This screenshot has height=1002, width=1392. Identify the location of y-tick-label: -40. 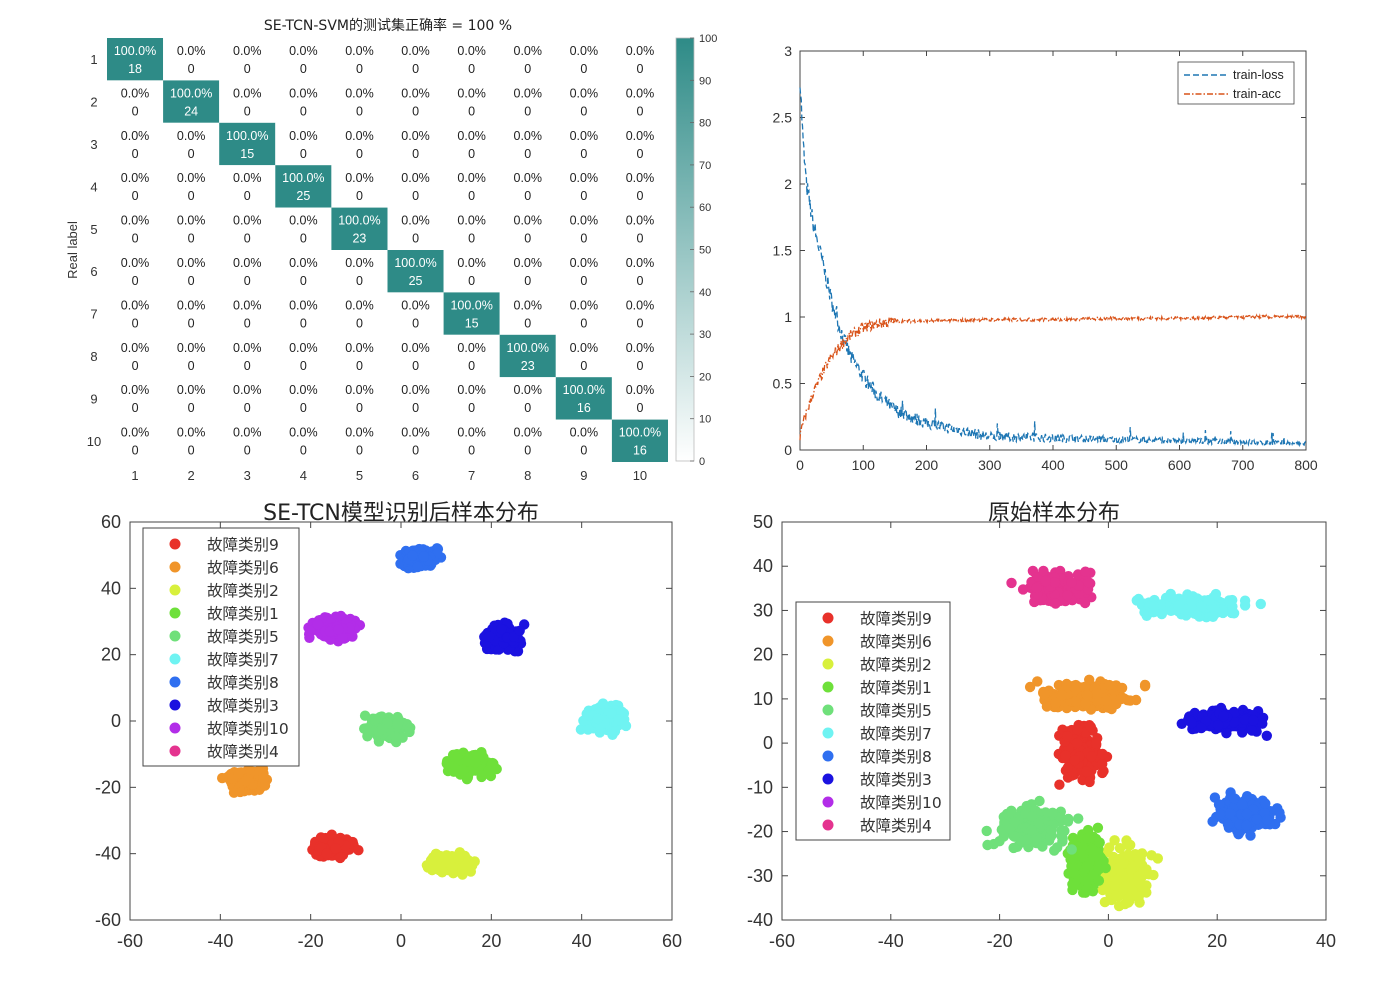
(760, 920).